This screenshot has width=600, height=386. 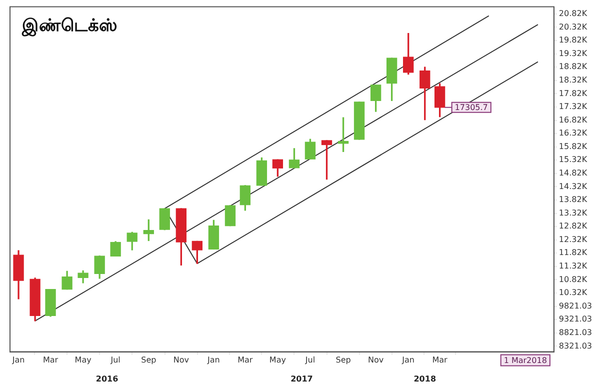 What do you see at coordinates (573, 27) in the screenshot?
I see `y-tick-label: 20.32K` at bounding box center [573, 27].